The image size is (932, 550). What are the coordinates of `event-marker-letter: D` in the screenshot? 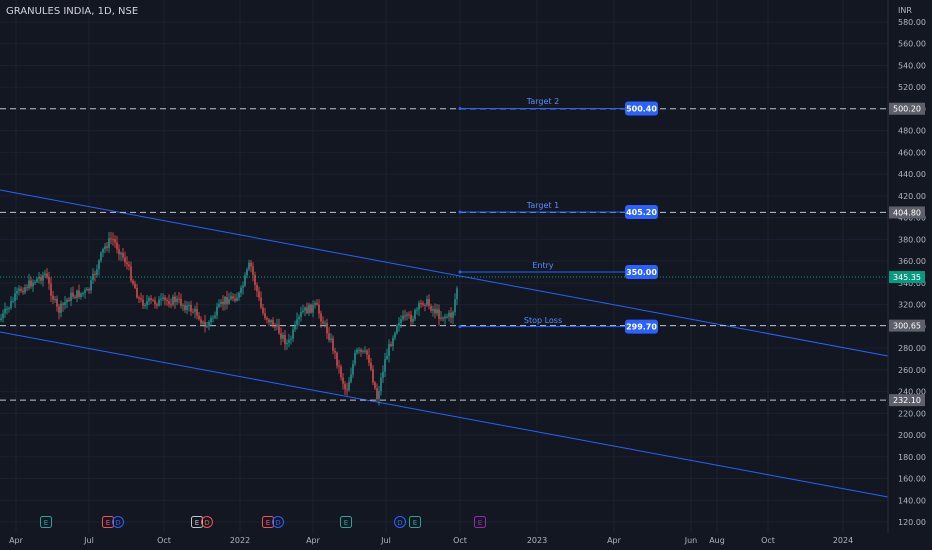 It's located at (399, 523).